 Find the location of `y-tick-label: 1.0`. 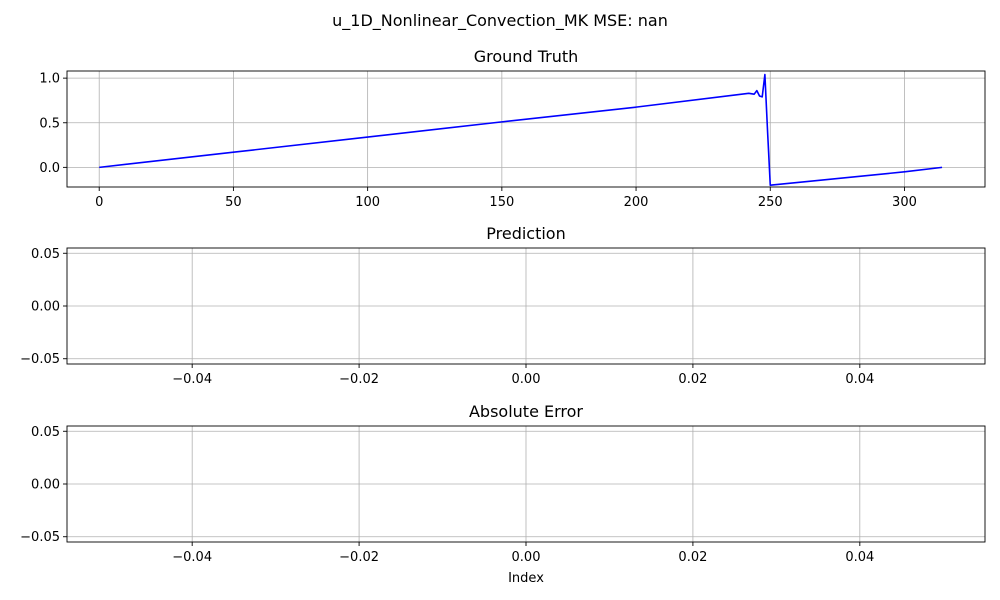

y-tick-label: 1.0 is located at coordinates (49, 79).